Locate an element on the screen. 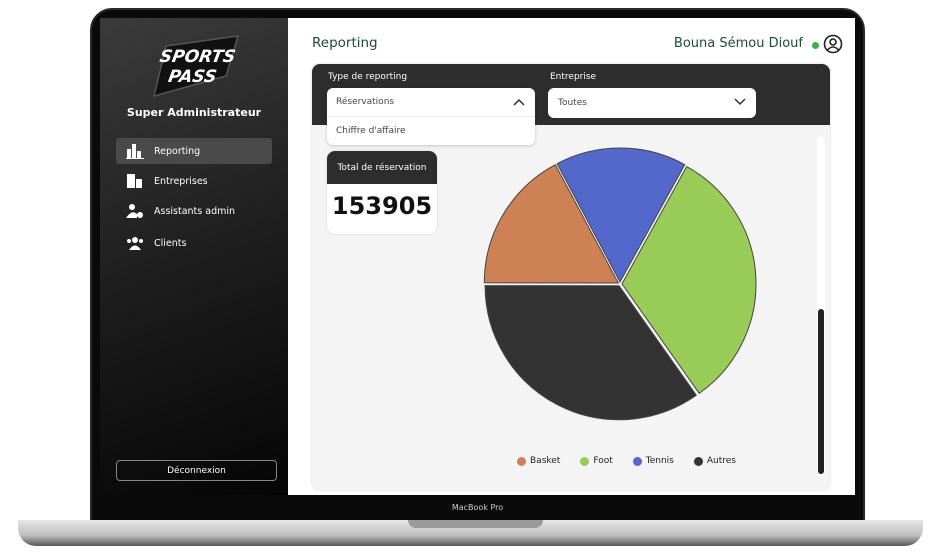 The image size is (941, 556). total-value: 153905 is located at coordinates (382, 206).